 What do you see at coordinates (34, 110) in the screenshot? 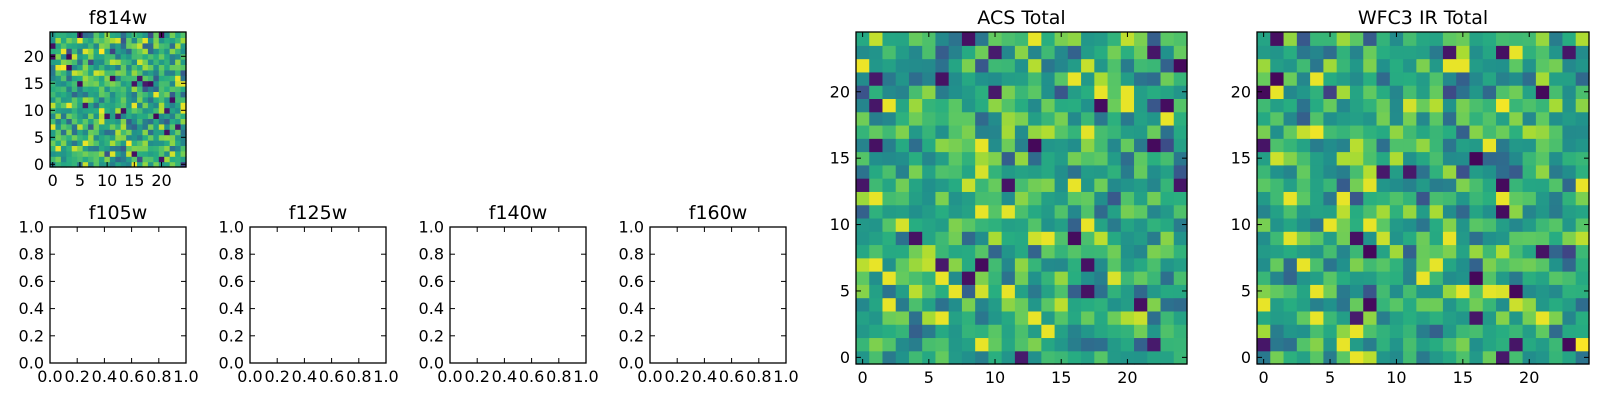
I see `y-tick-label: 10` at bounding box center [34, 110].